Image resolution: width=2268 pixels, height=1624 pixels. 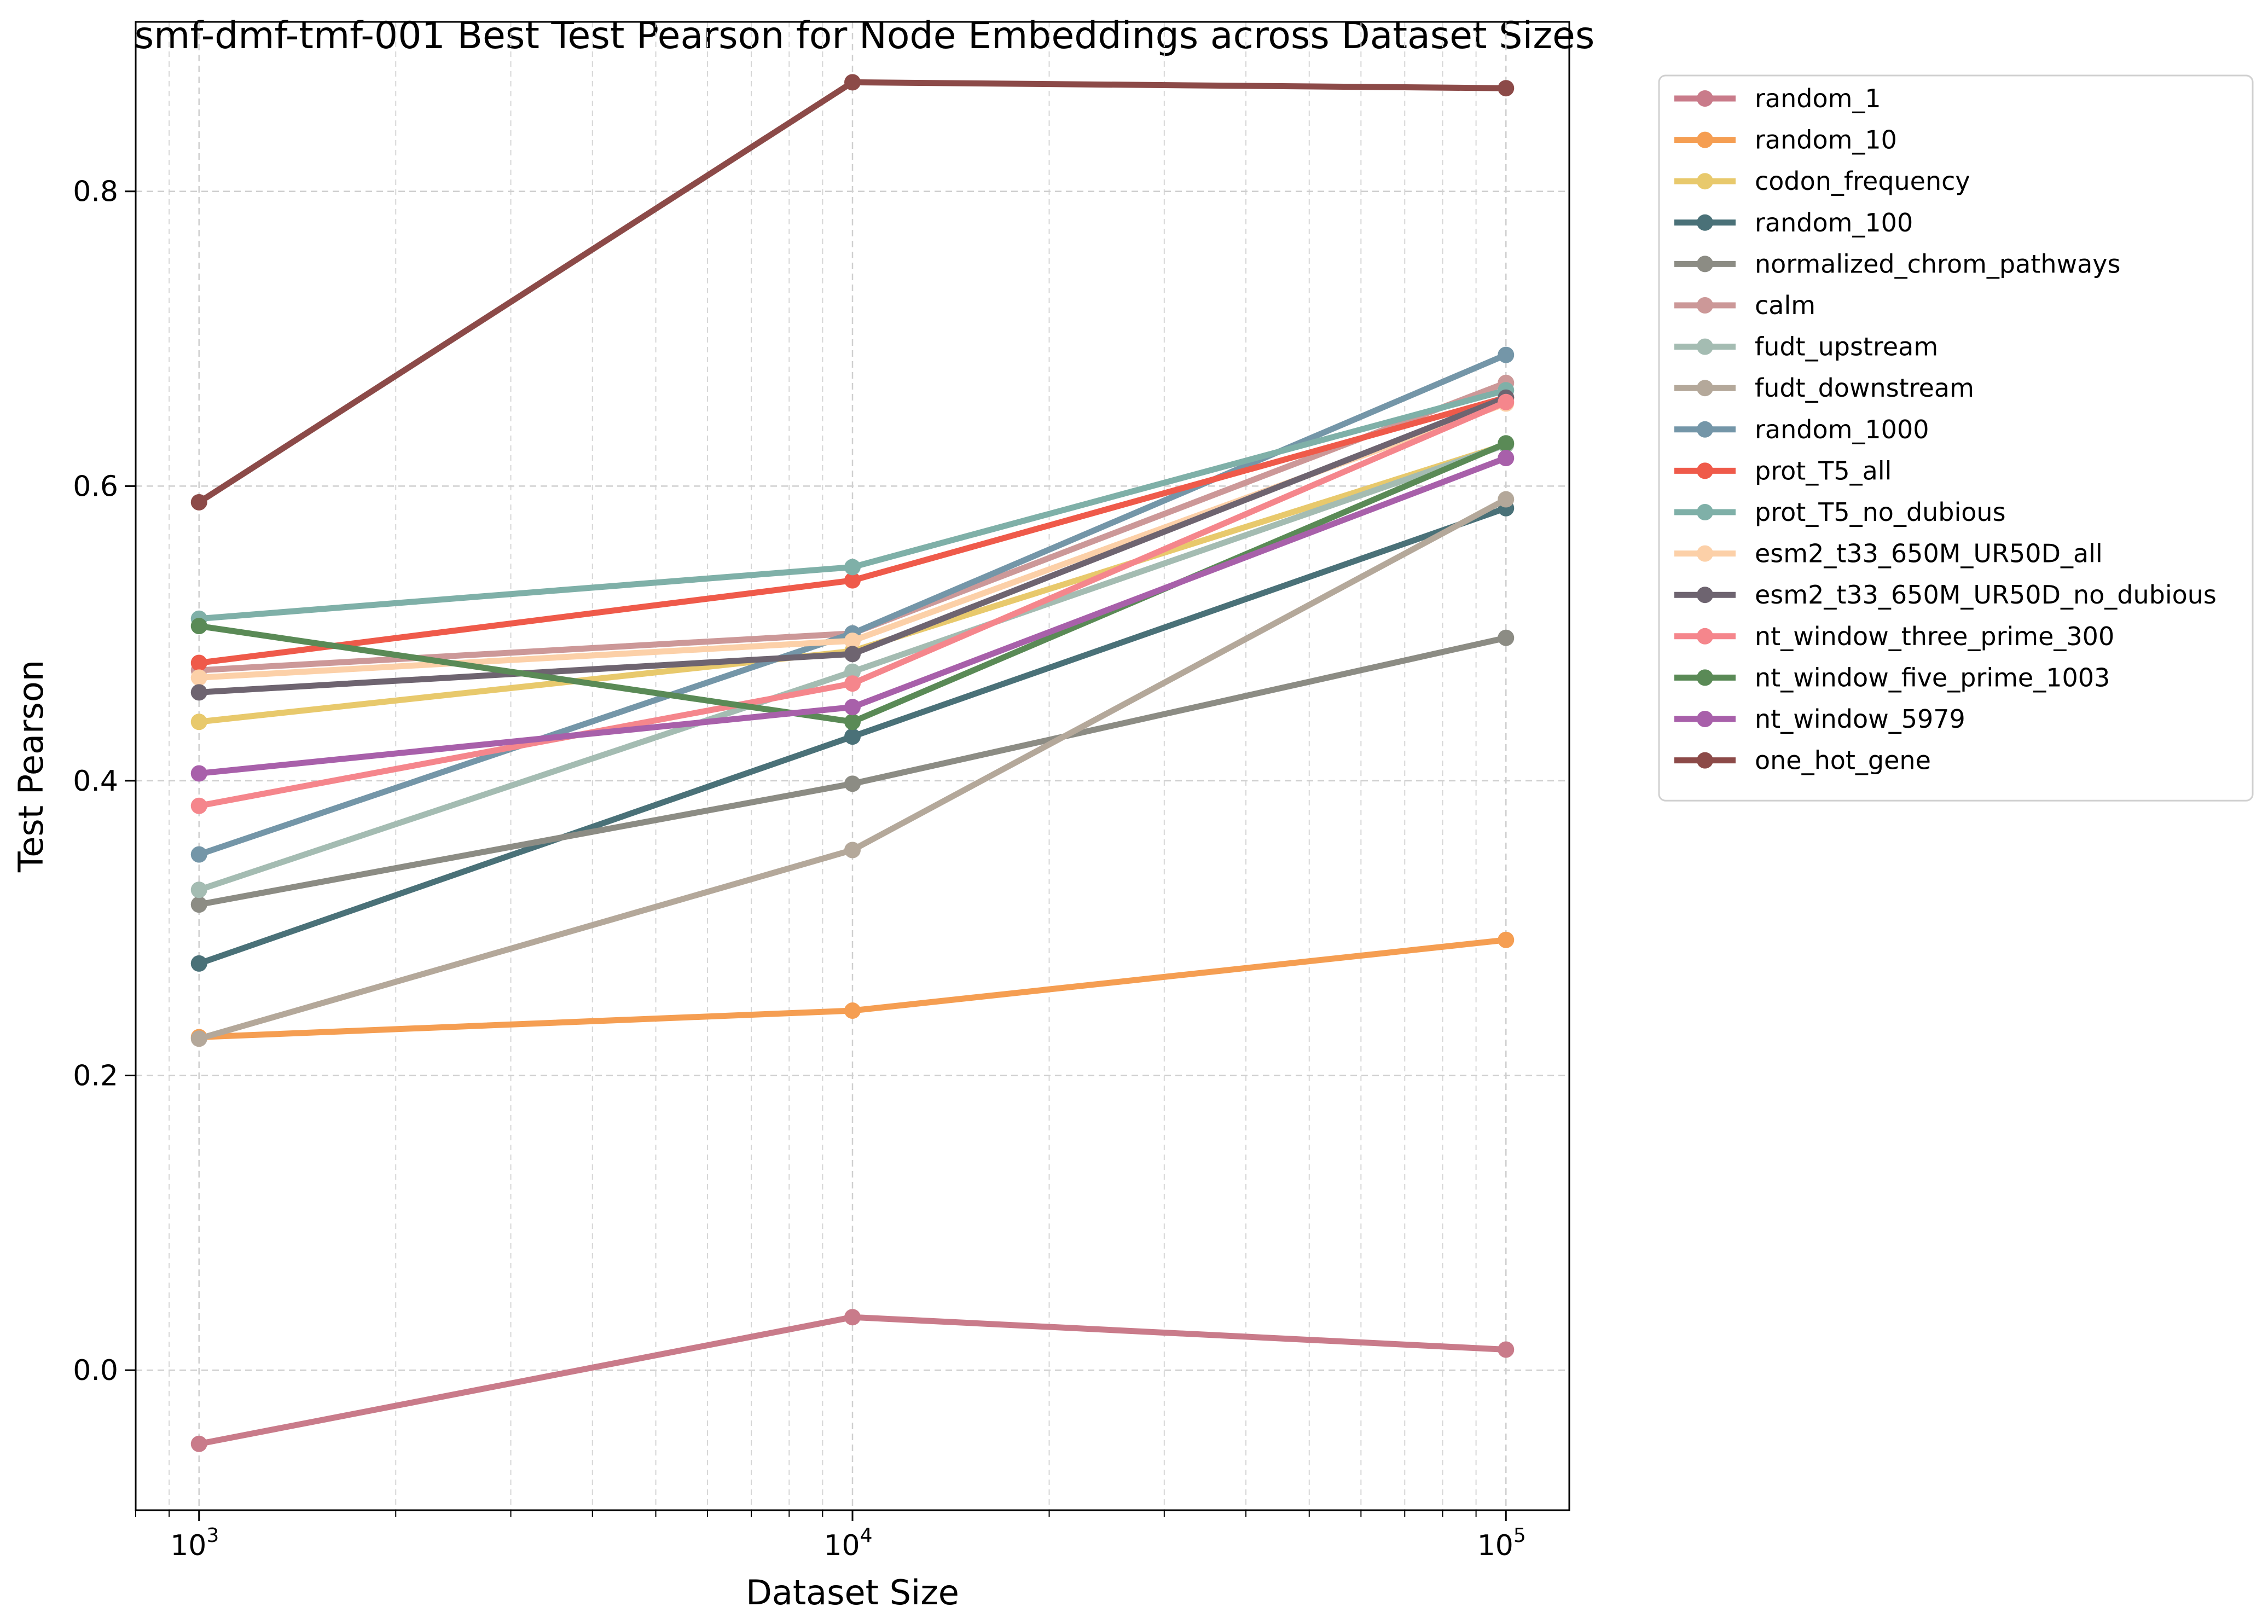 What do you see at coordinates (1986, 595) in the screenshot?
I see `legend-label: esm2_t33_650M_UR50D_no_dubious` at bounding box center [1986, 595].